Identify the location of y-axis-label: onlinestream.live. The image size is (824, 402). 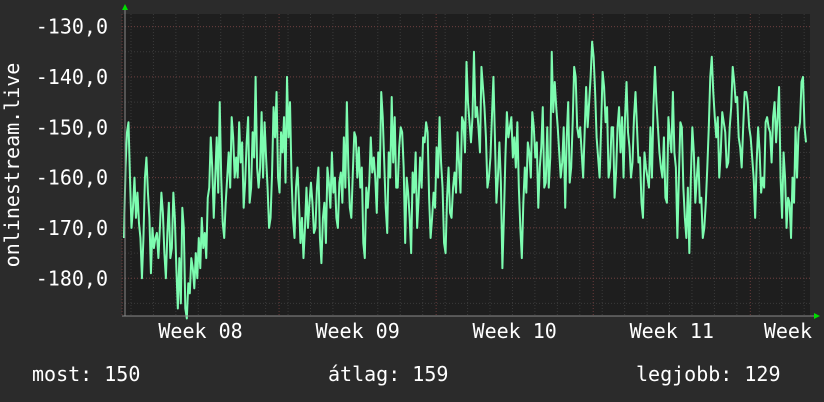
(12, 165).